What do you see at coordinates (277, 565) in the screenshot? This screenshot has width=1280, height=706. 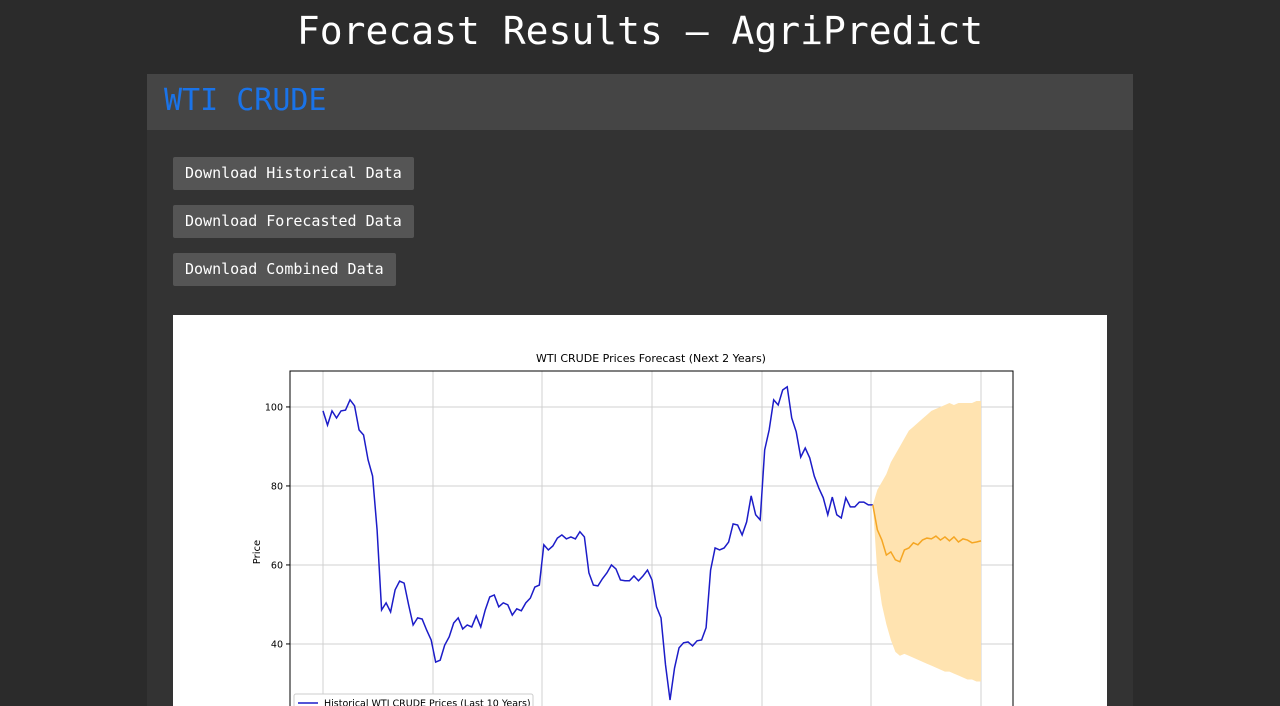 I see `y-tick-label: 60` at bounding box center [277, 565].